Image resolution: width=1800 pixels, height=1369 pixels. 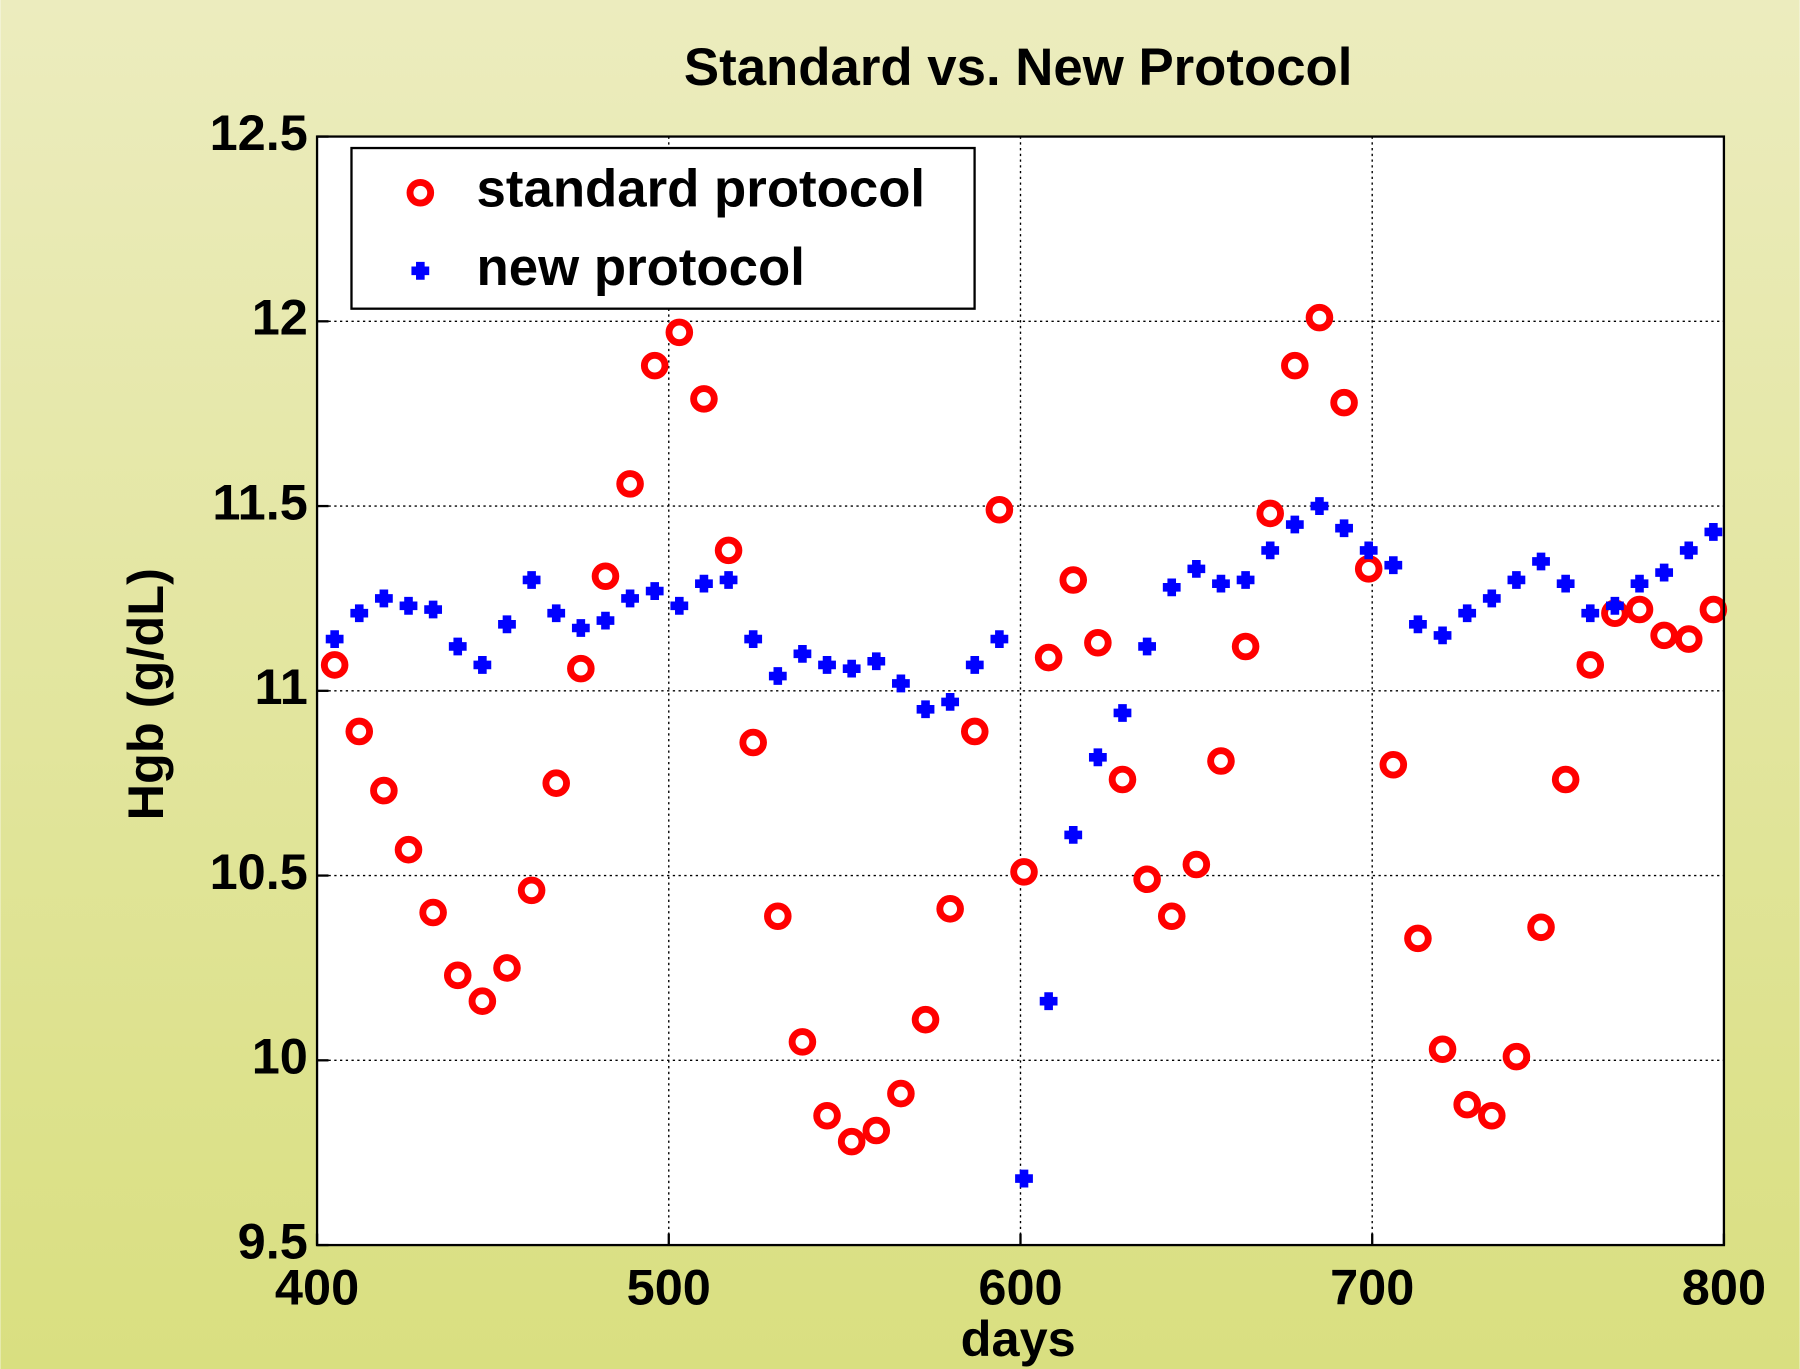 What do you see at coordinates (1018, 67) in the screenshot?
I see `chart-title: Standard vs. New Protocol` at bounding box center [1018, 67].